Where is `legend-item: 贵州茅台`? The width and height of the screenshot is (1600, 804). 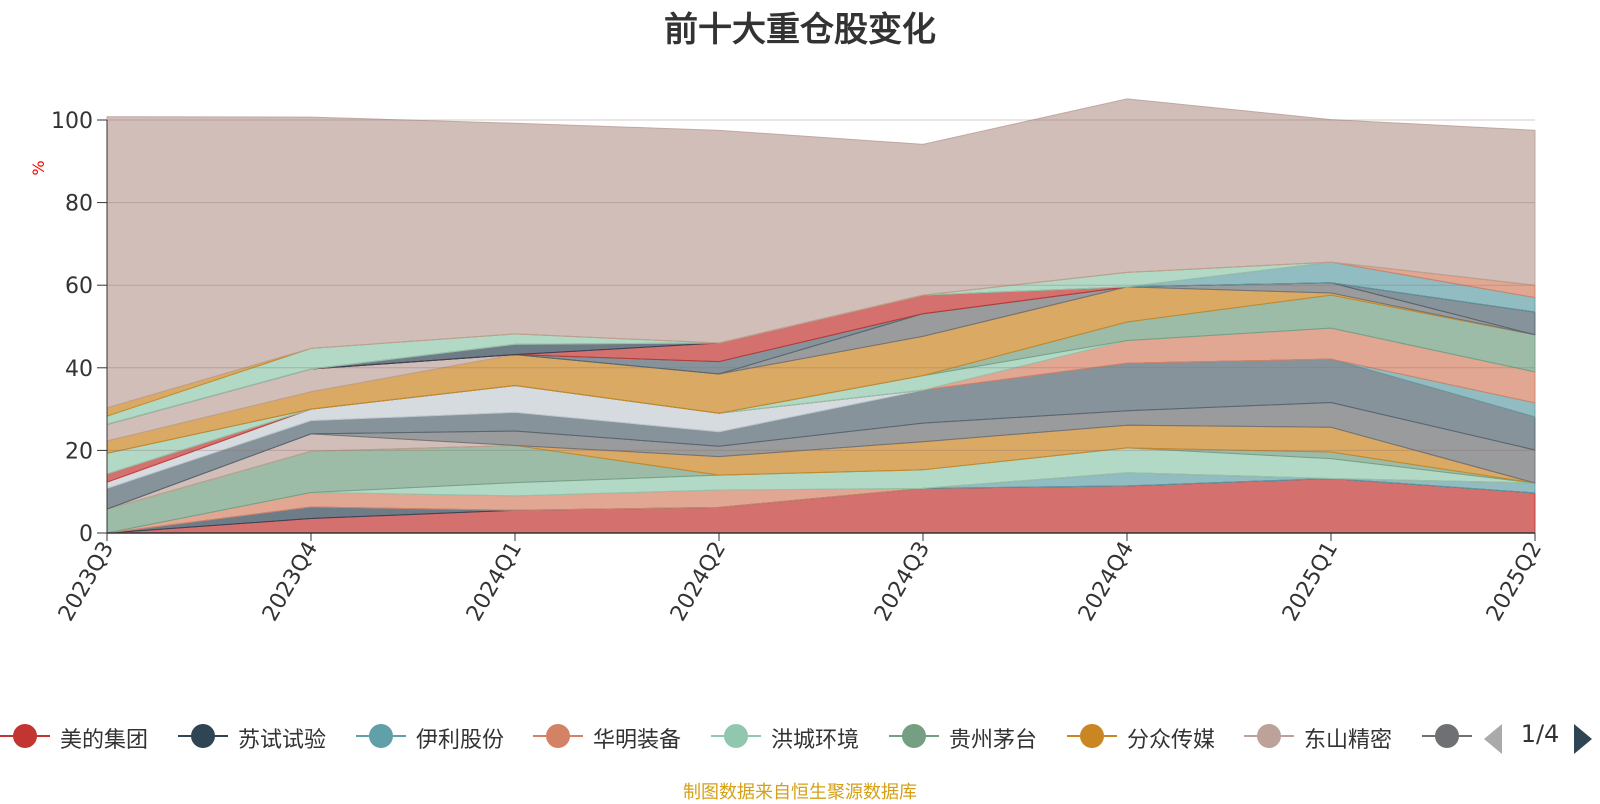
legend-item: 贵州茅台 is located at coordinates (977, 736).